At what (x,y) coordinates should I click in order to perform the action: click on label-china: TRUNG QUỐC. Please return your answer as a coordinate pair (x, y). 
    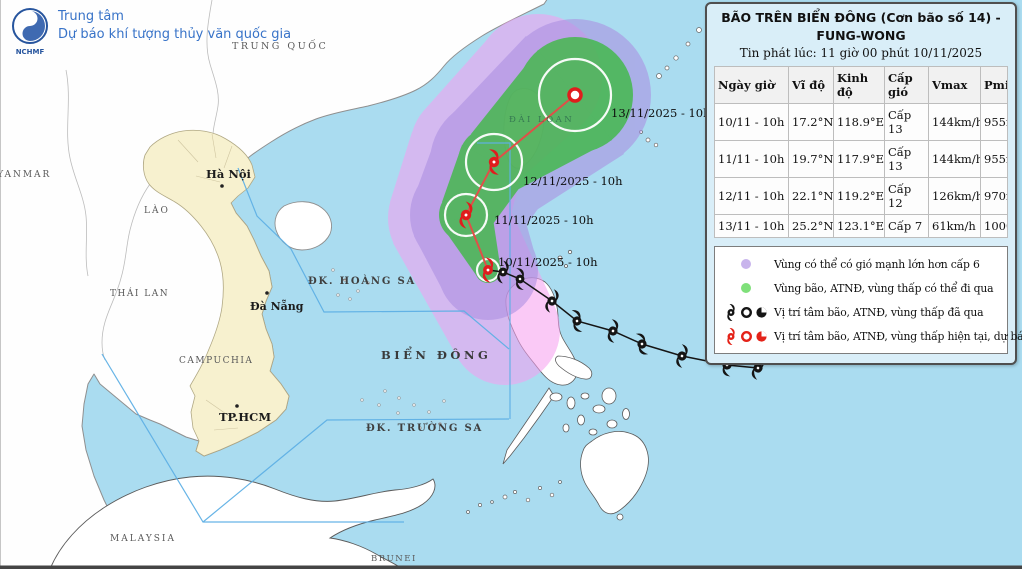
    Looking at the image, I should click on (280, 46).